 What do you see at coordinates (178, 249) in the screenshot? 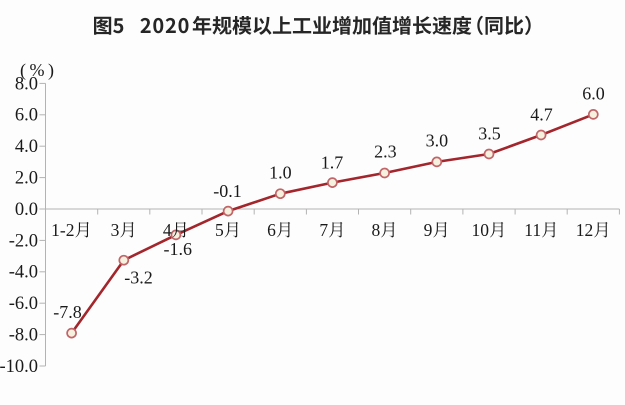
I see `svg-text: -1.6` at bounding box center [178, 249].